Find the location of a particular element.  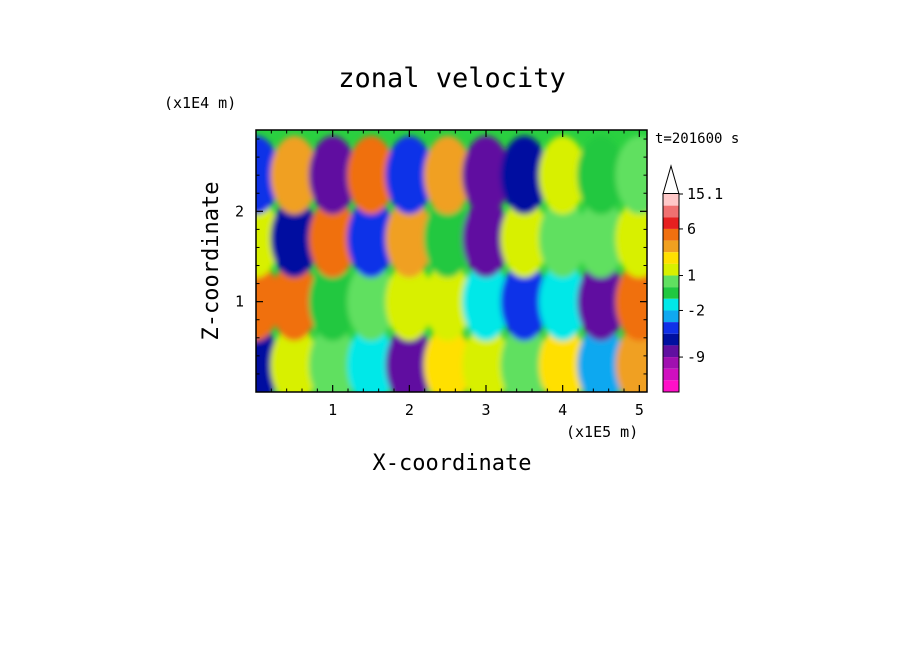

colorbar-labels: 15.1 6 1 -2 -9 is located at coordinates (701, 275).